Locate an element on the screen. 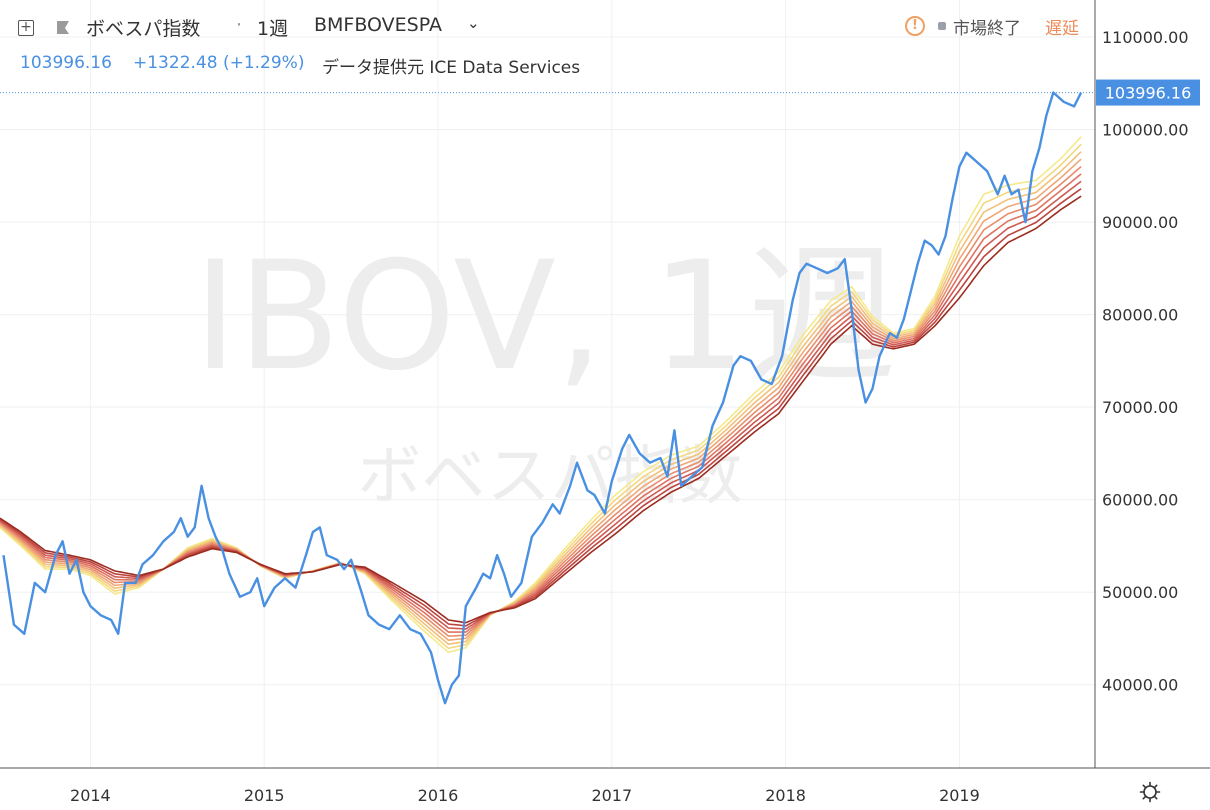 The width and height of the screenshot is (1210, 810). last-price-tag-bg is located at coordinates (1148, 92).